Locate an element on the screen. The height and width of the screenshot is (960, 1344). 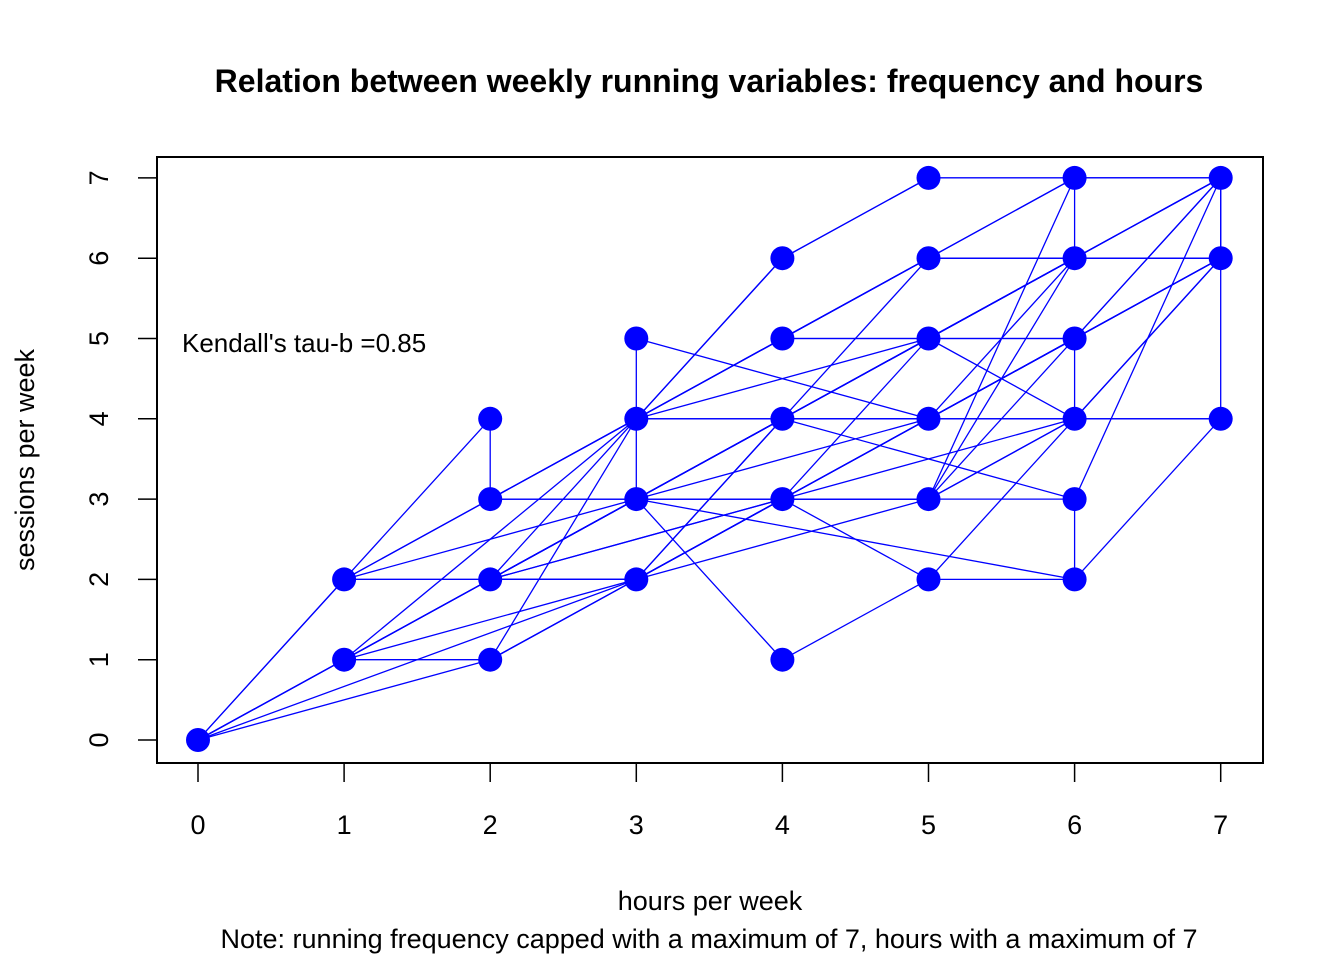
x-axis-title: hours per week is located at coordinates (710, 901).